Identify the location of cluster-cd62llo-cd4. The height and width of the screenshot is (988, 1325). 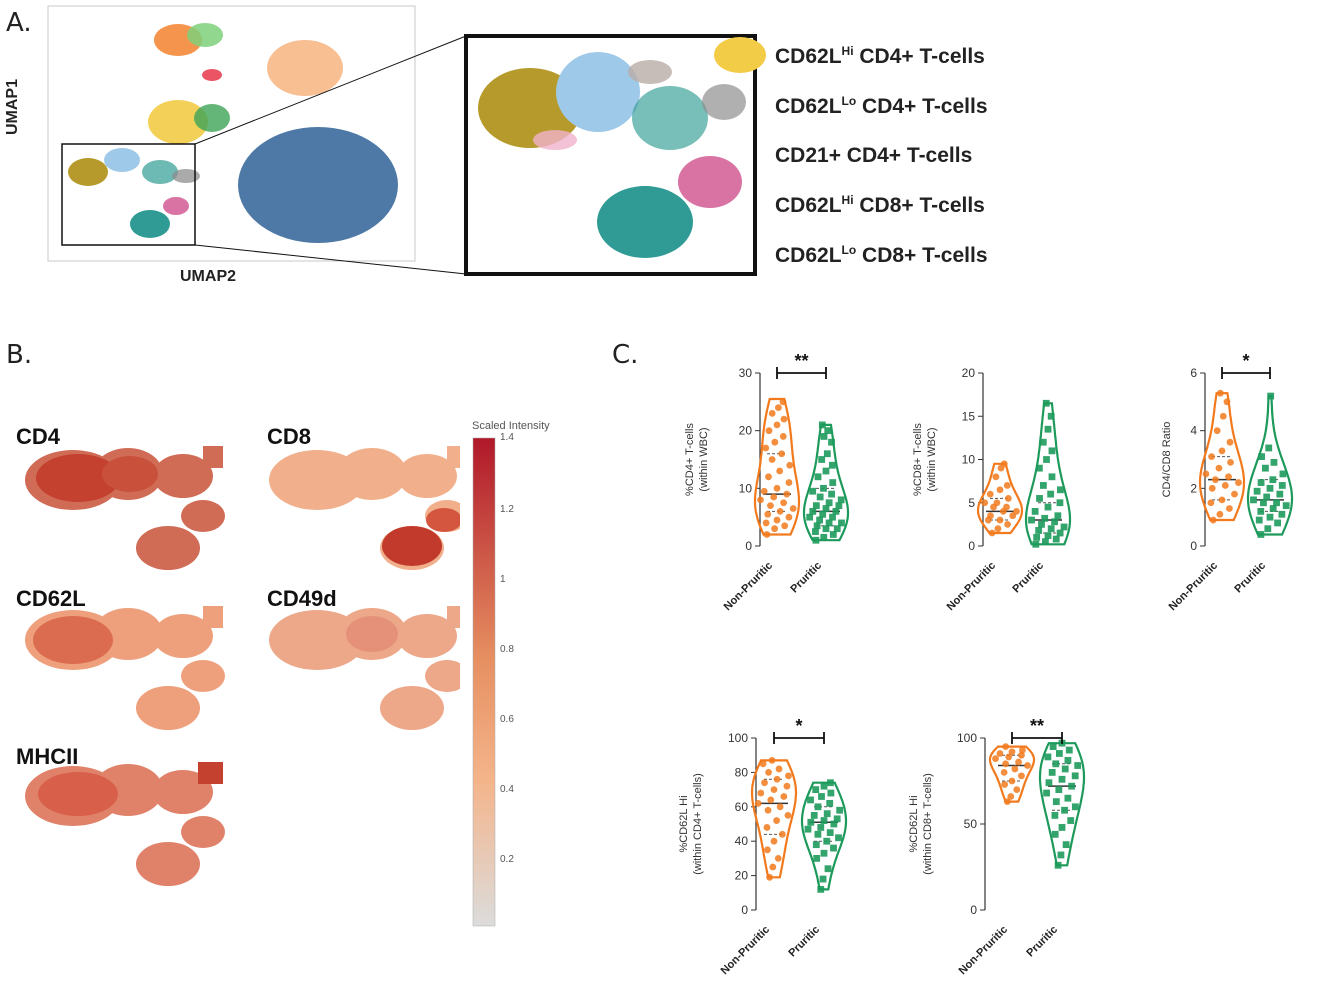
(122, 160).